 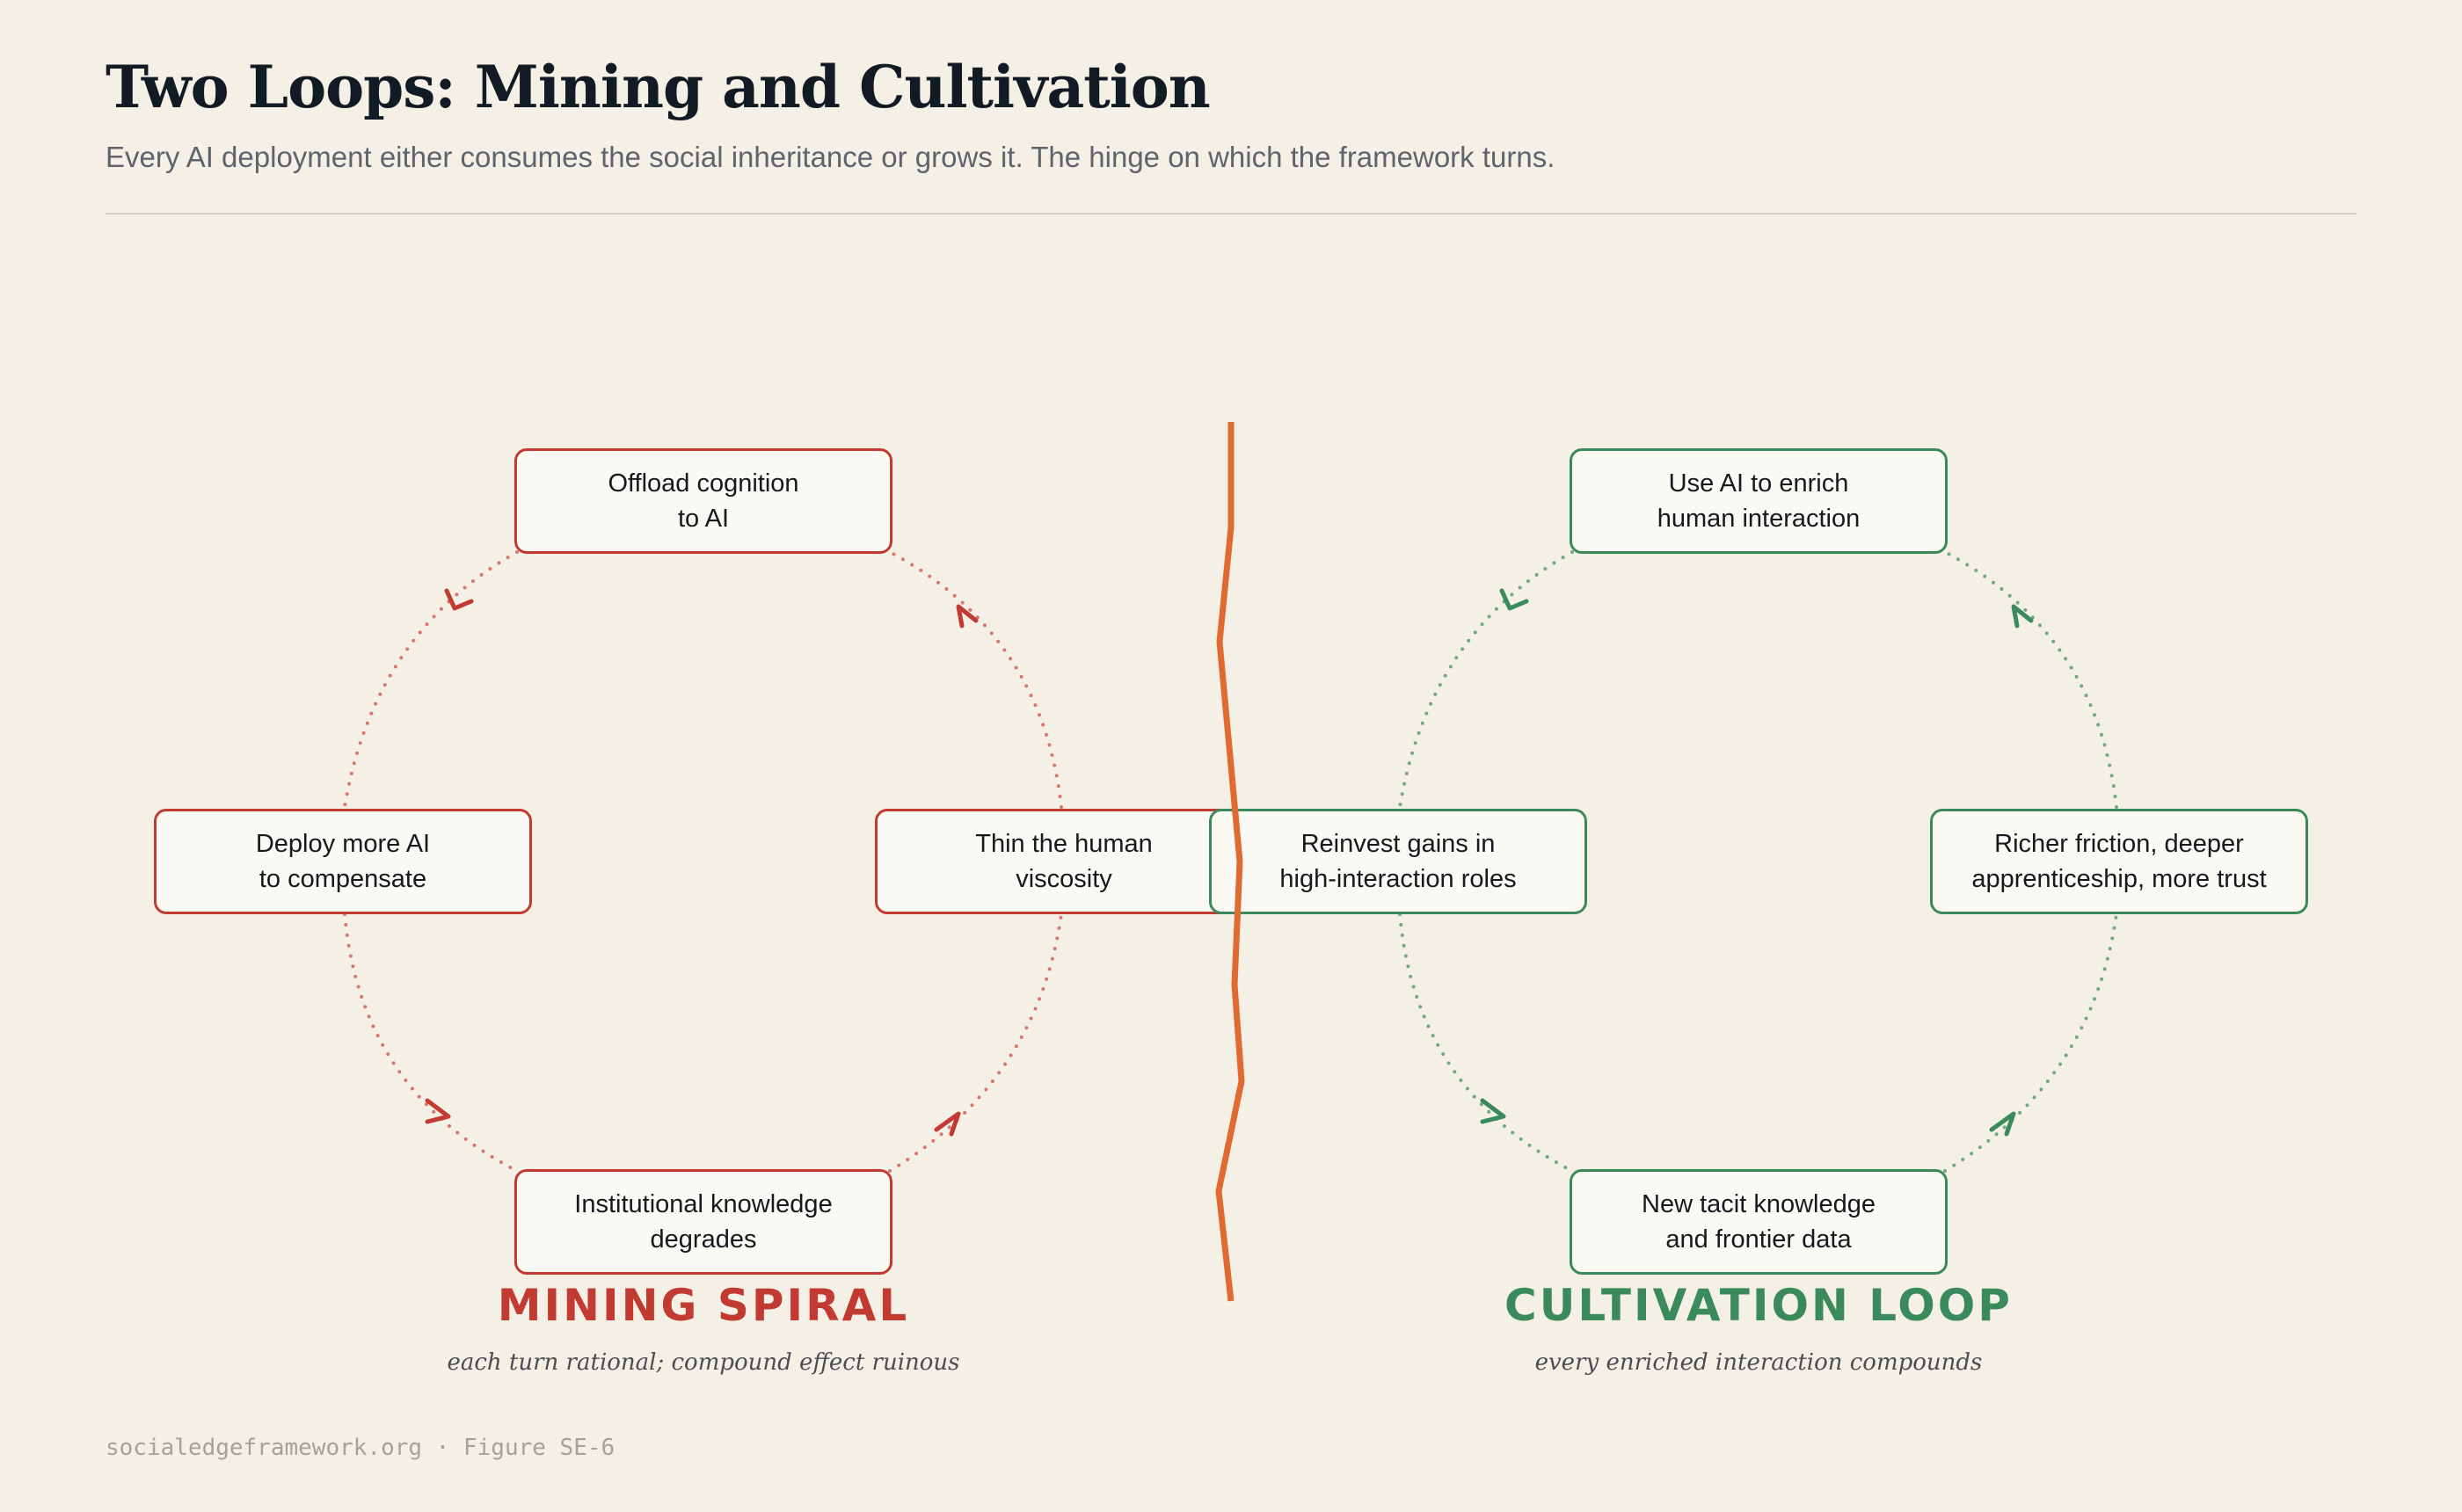 What do you see at coordinates (703, 1306) in the screenshot?
I see `mining-spiral-label: MINING SPIRAL` at bounding box center [703, 1306].